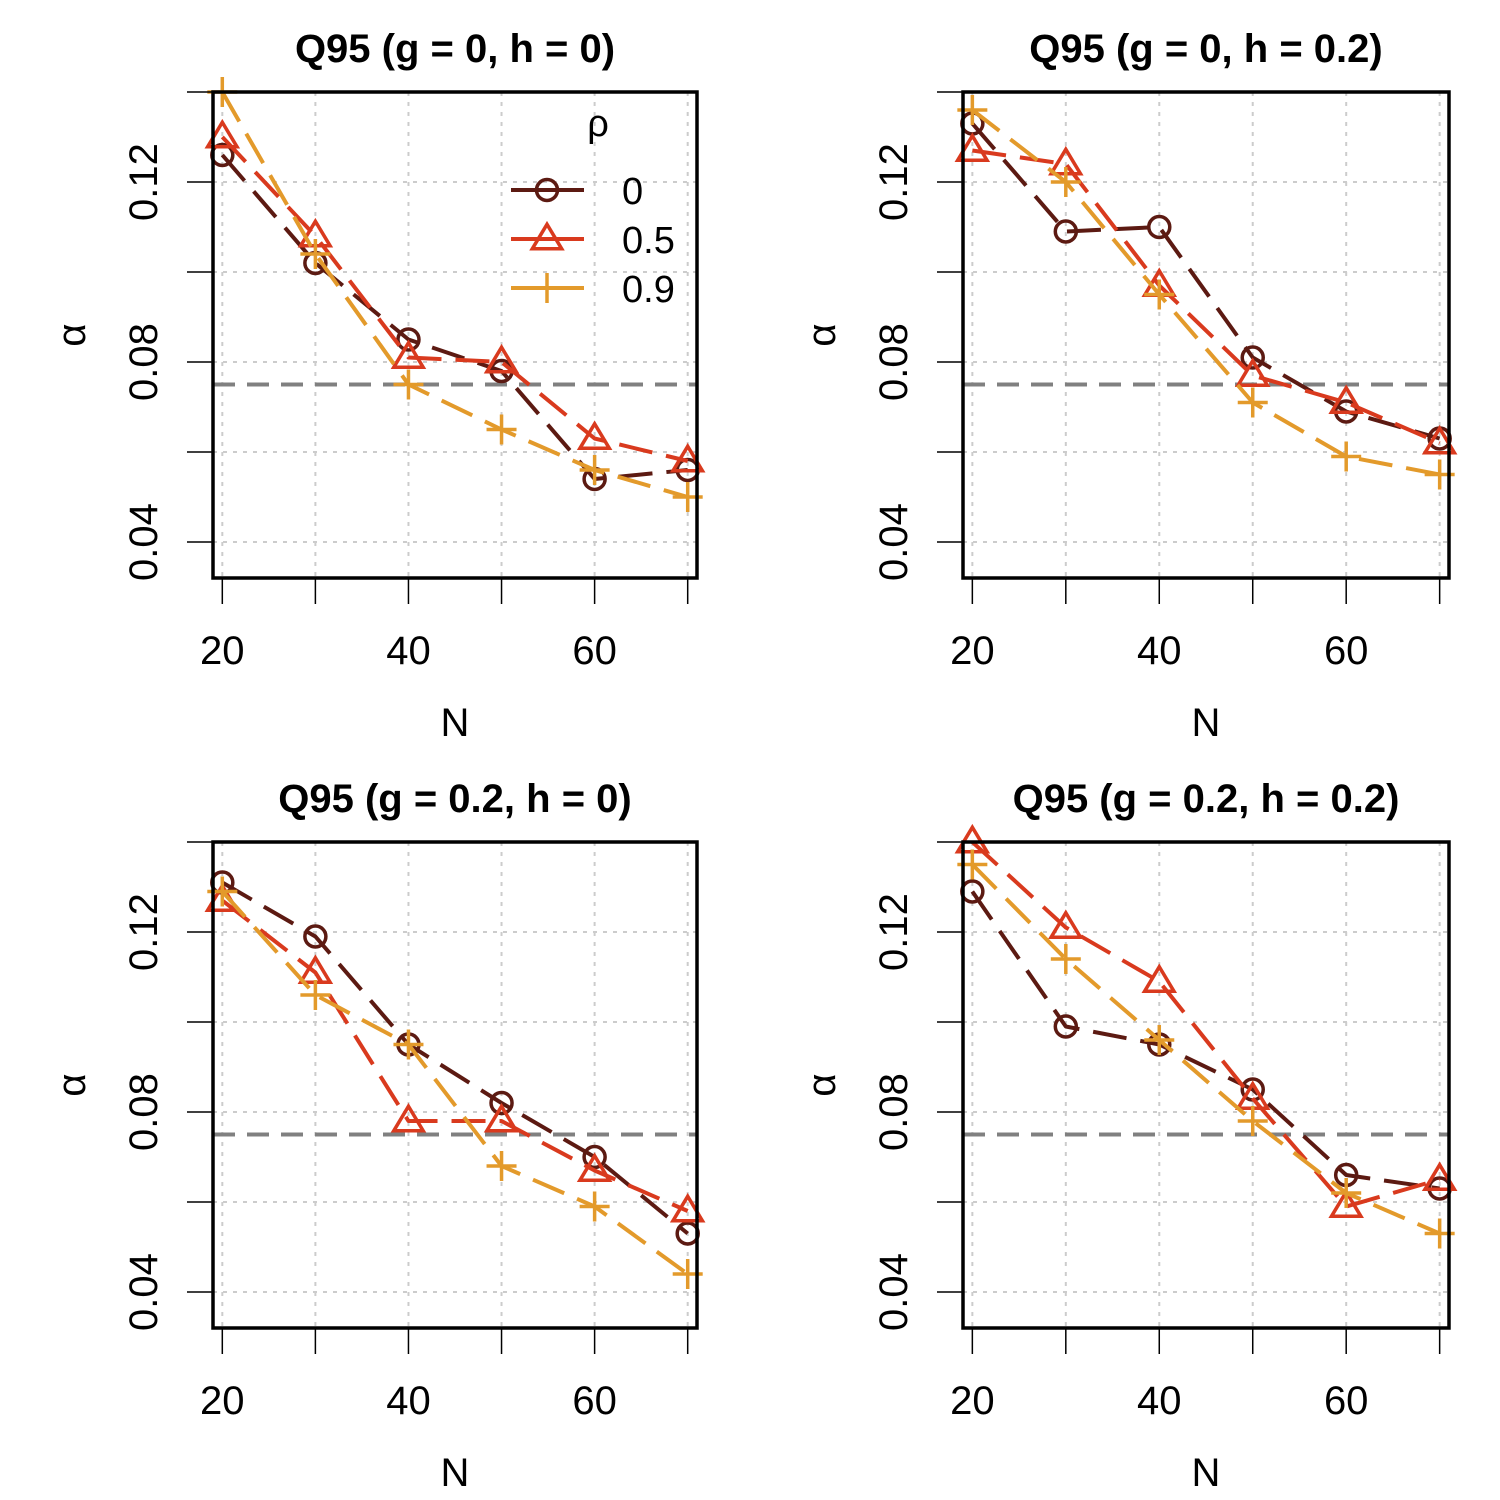  I want to click on legend-entry-0.9: 0.9, so click(593, 290).